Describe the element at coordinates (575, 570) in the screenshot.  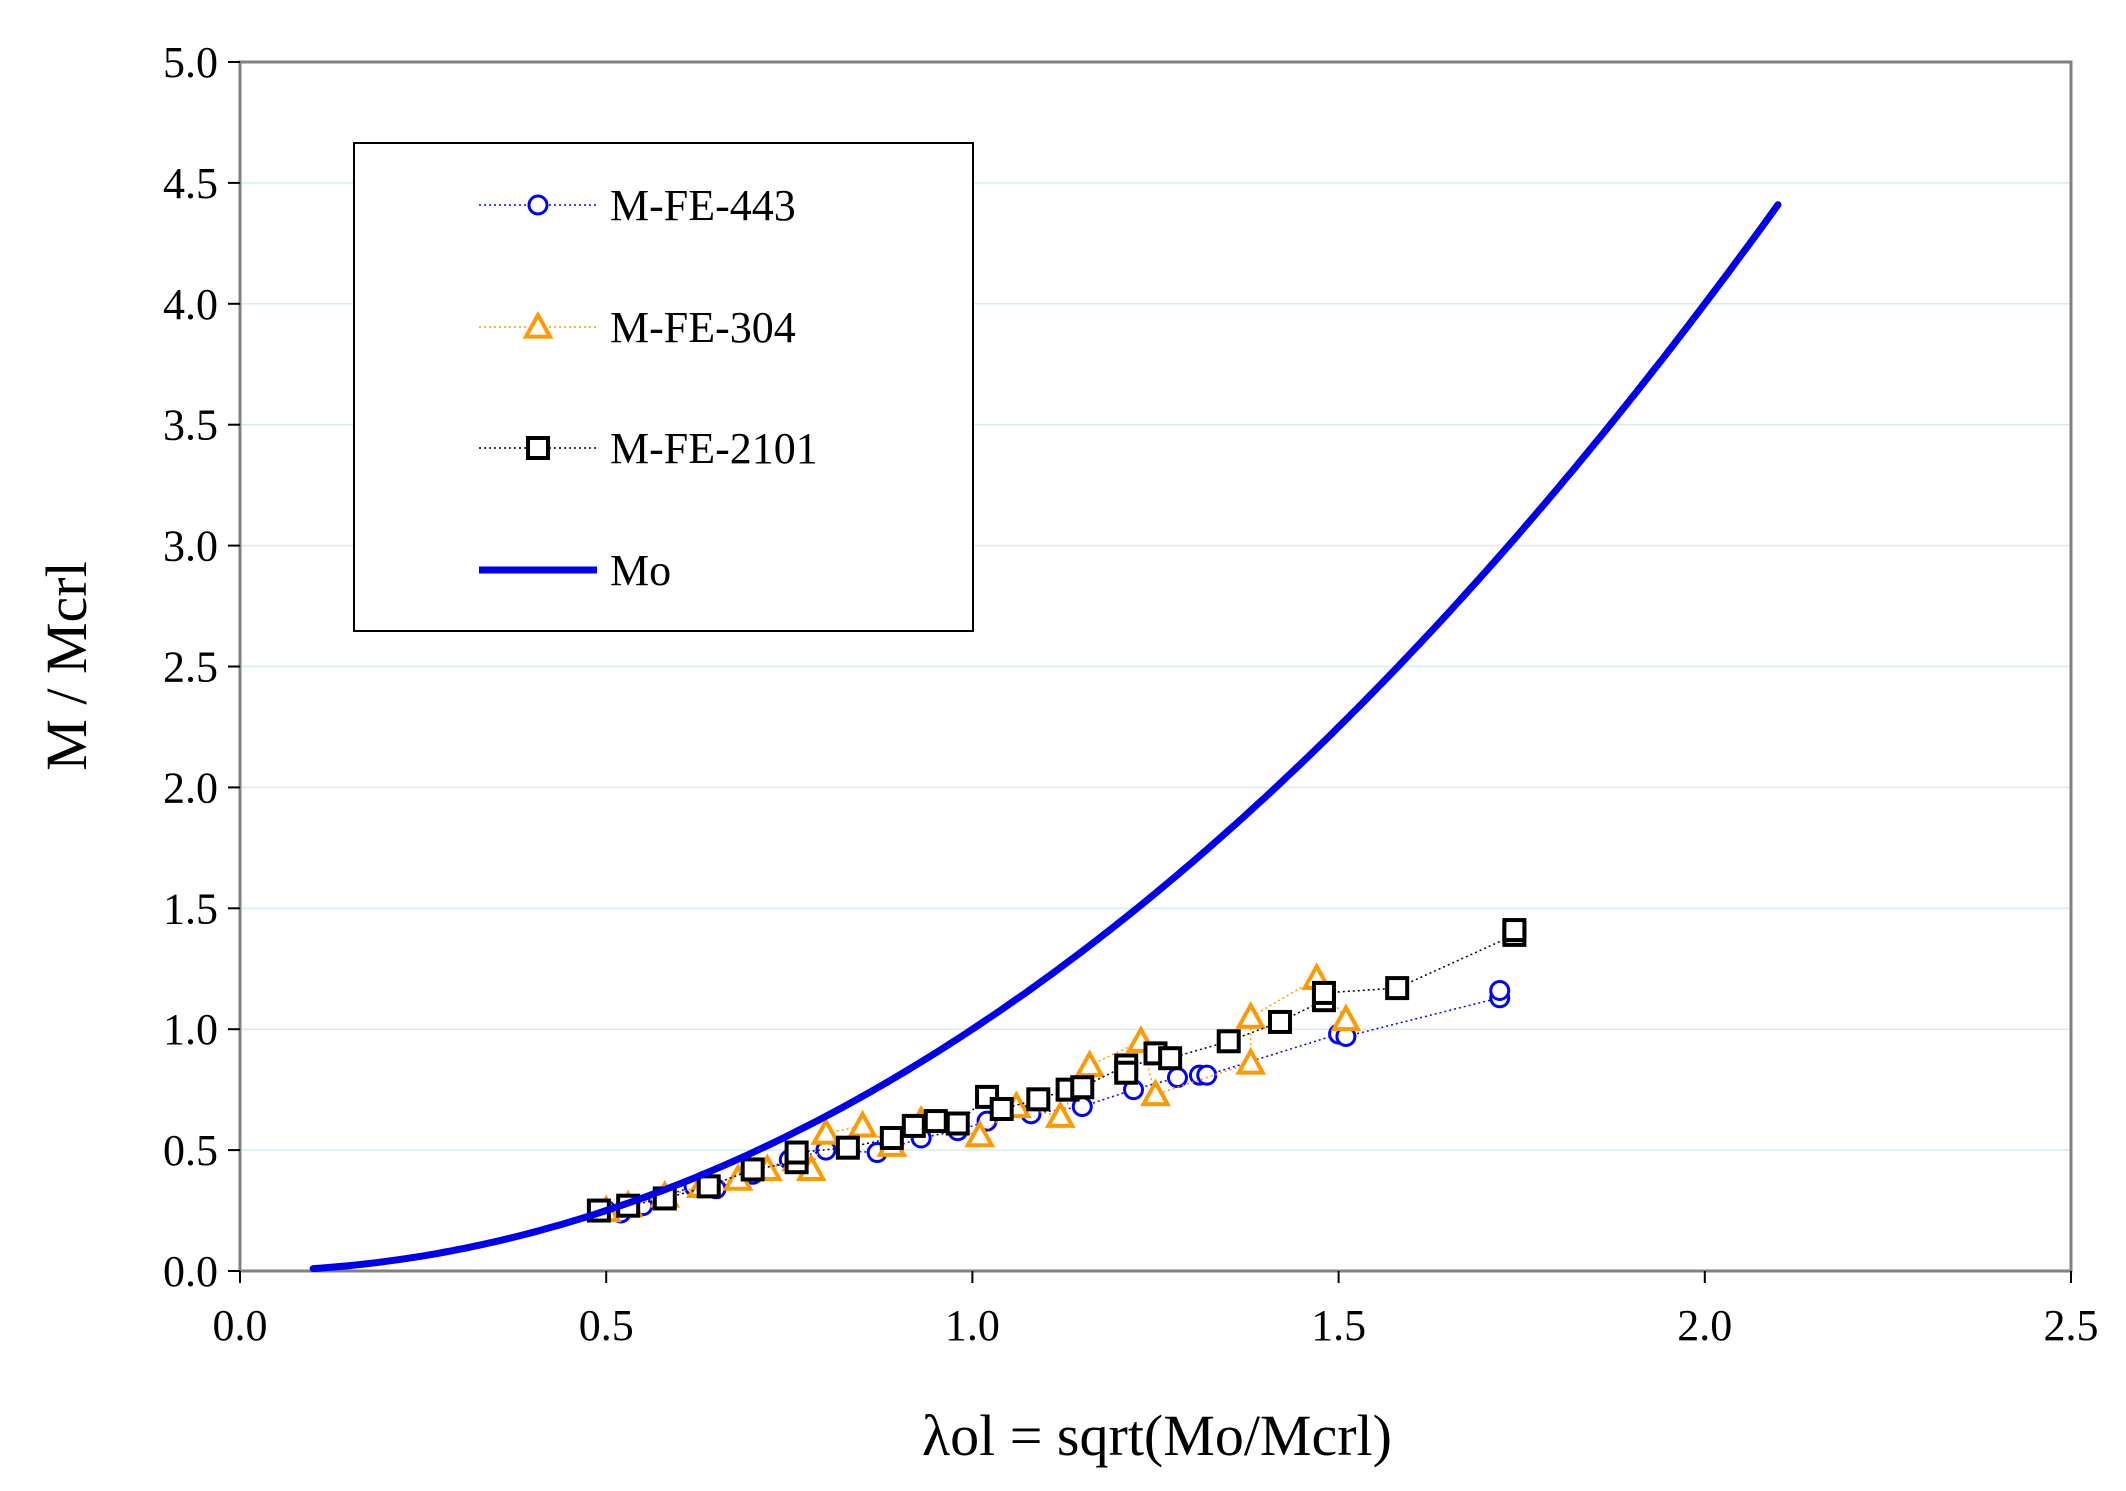
I see `legend-item: Mo` at that location.